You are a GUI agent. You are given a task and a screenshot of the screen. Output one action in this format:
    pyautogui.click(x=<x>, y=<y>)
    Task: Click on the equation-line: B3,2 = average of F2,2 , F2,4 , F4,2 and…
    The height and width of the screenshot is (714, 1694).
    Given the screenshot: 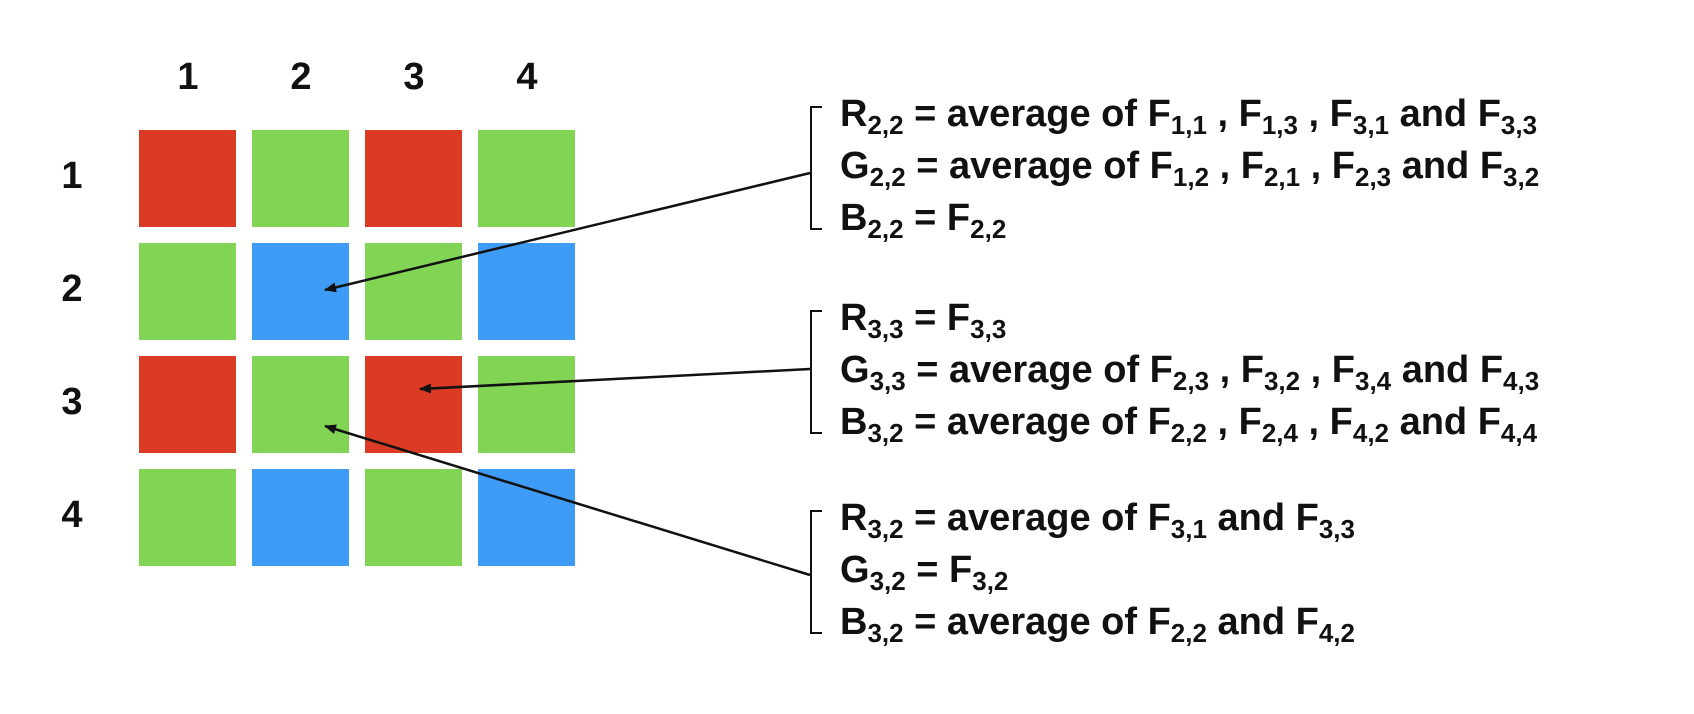 What is the action you would take?
    pyautogui.click(x=1188, y=423)
    